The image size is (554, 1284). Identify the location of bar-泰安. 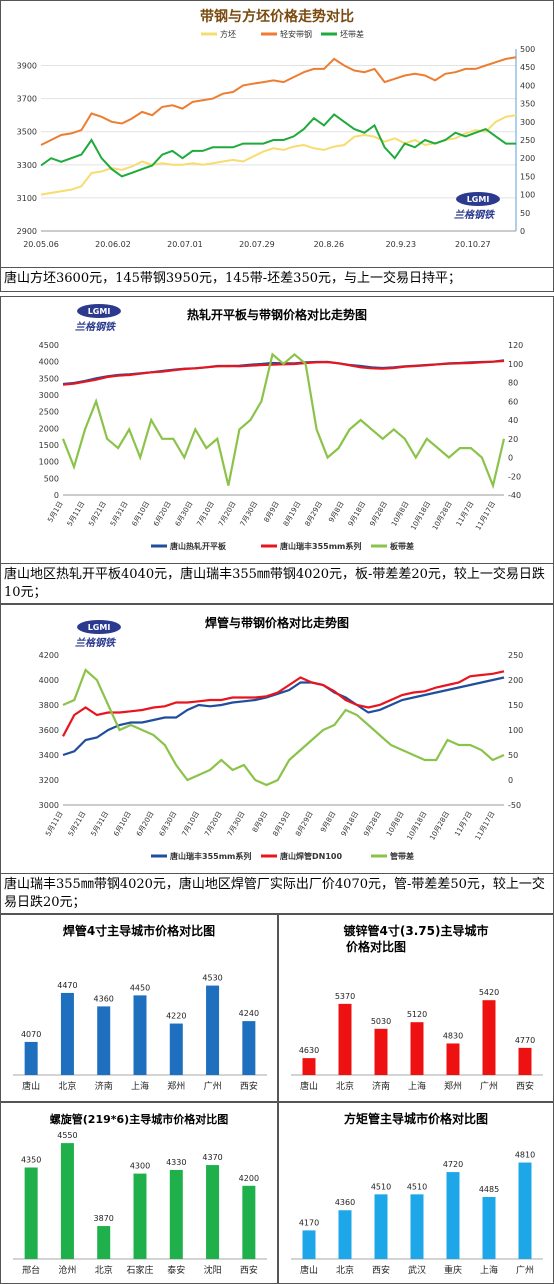
(176, 1214).